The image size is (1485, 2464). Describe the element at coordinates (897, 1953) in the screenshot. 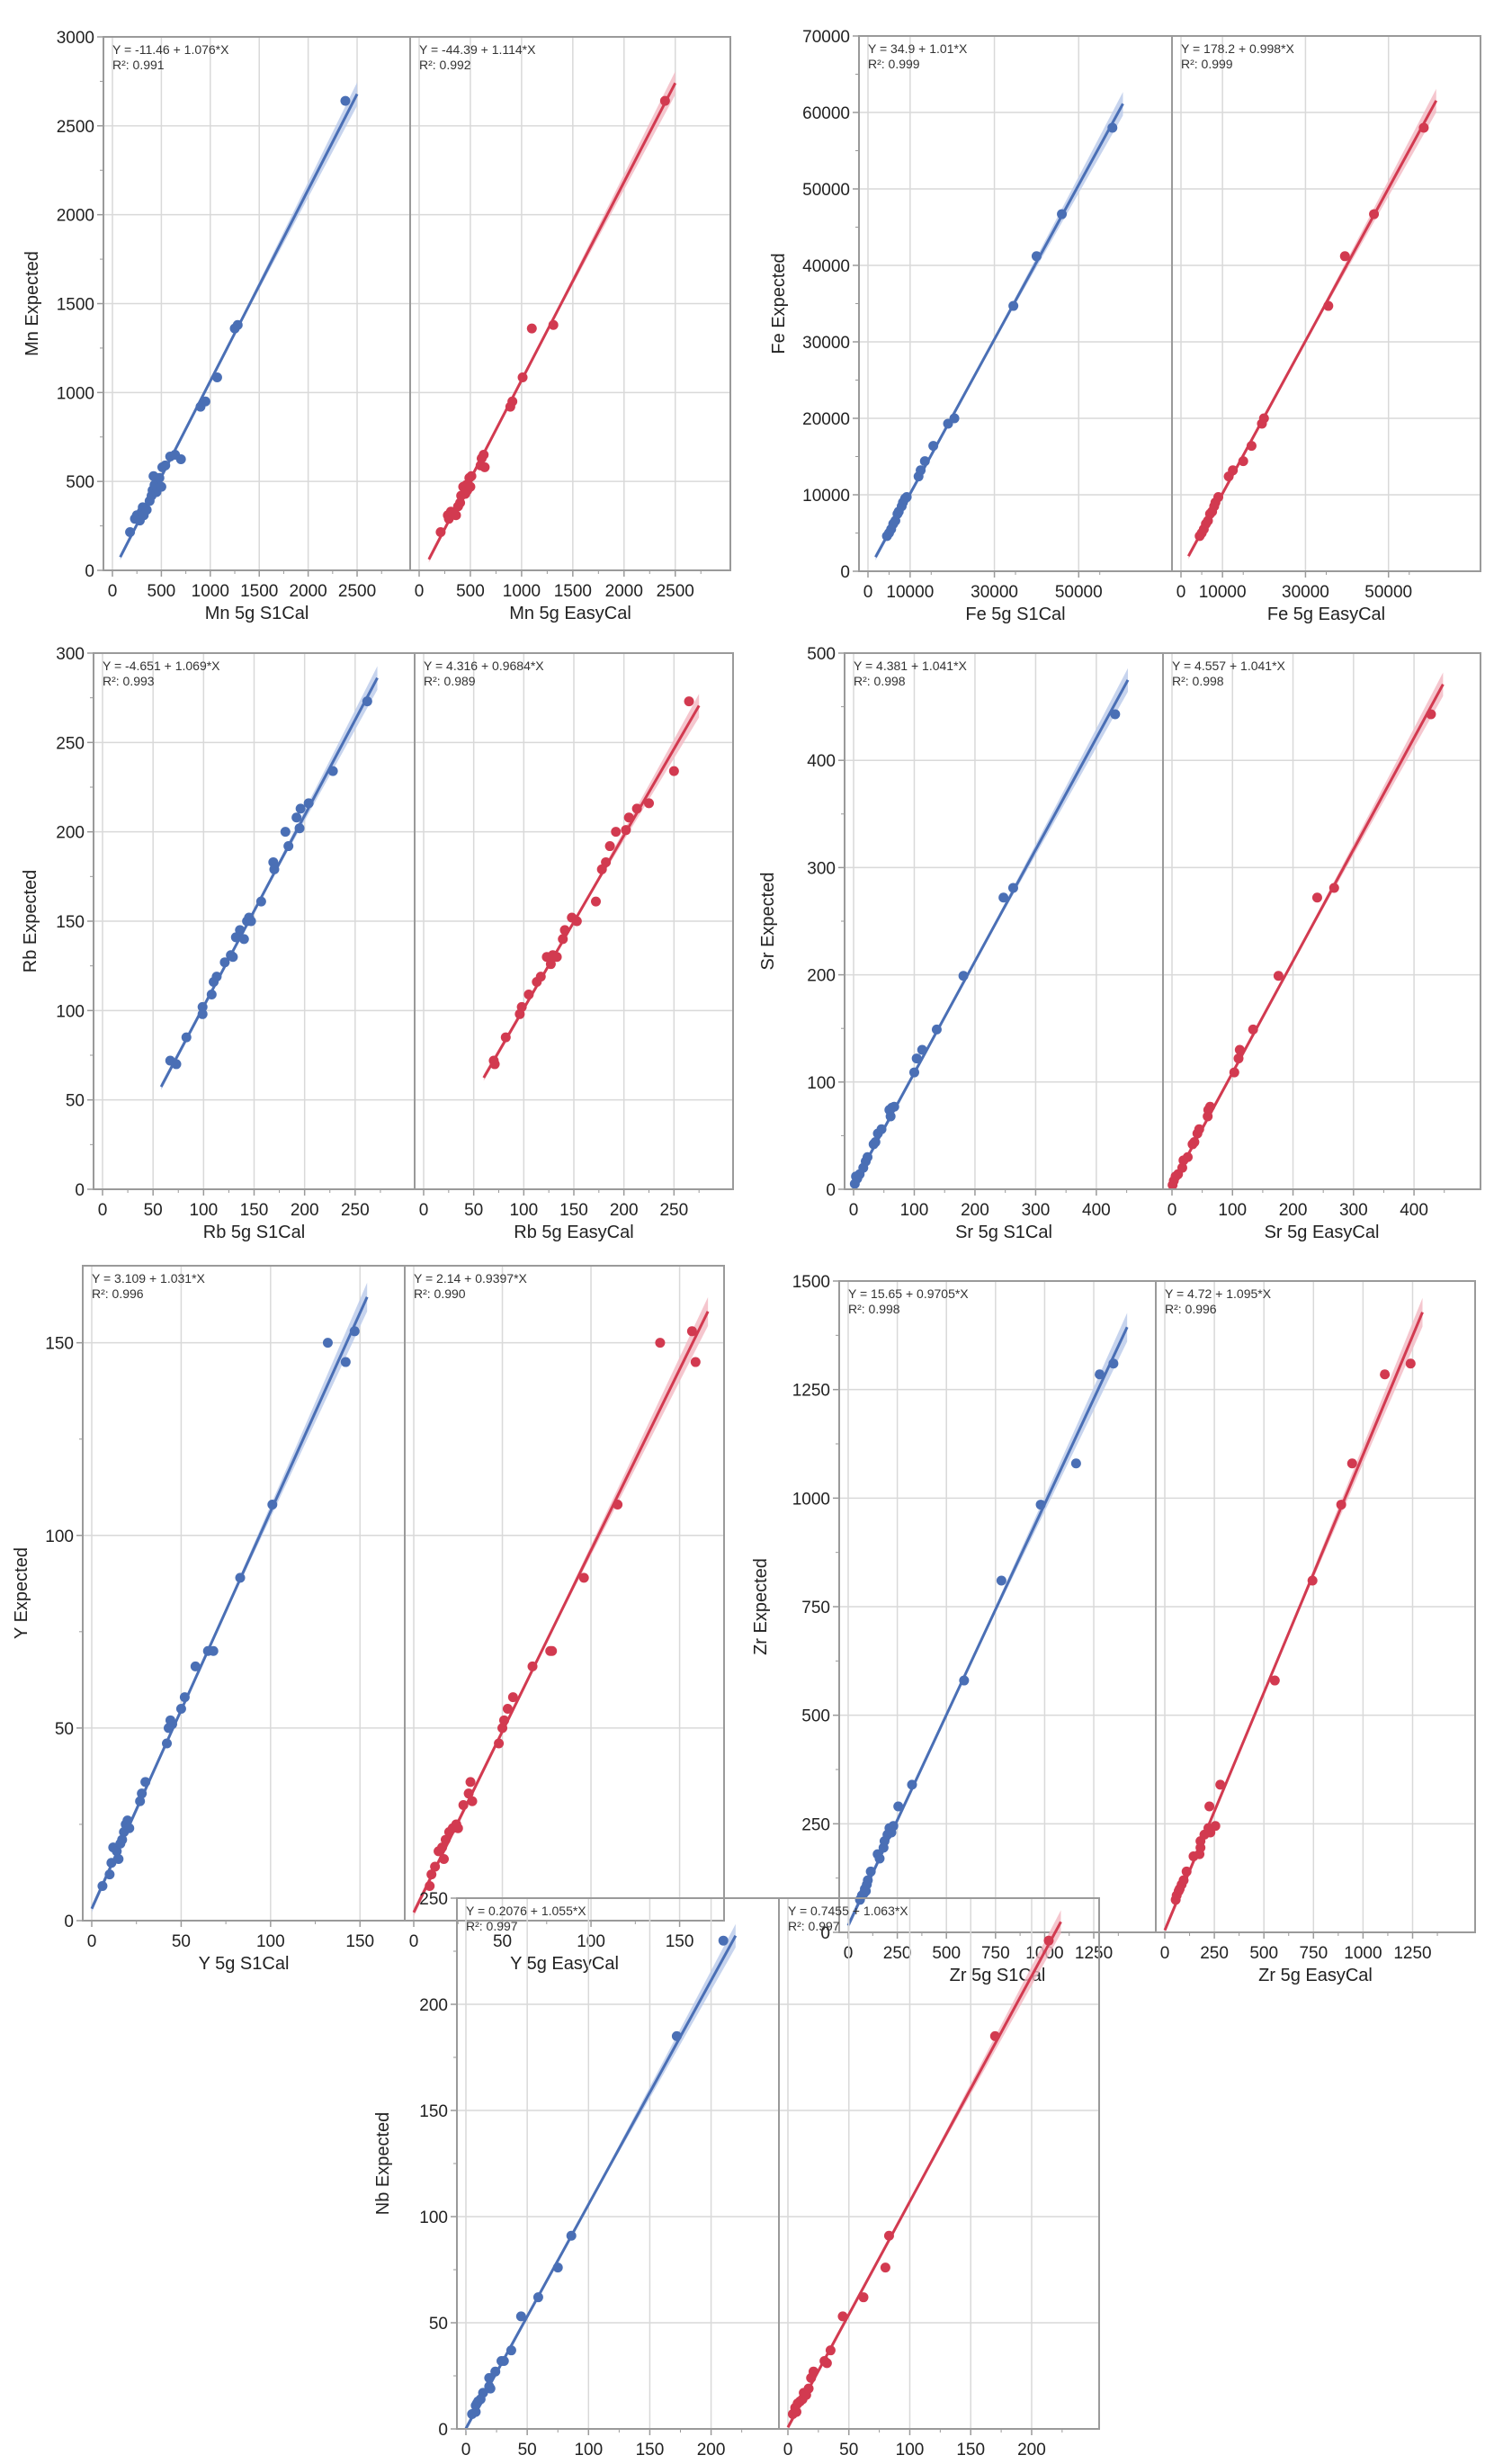

I see `x-tick-label: 250` at that location.